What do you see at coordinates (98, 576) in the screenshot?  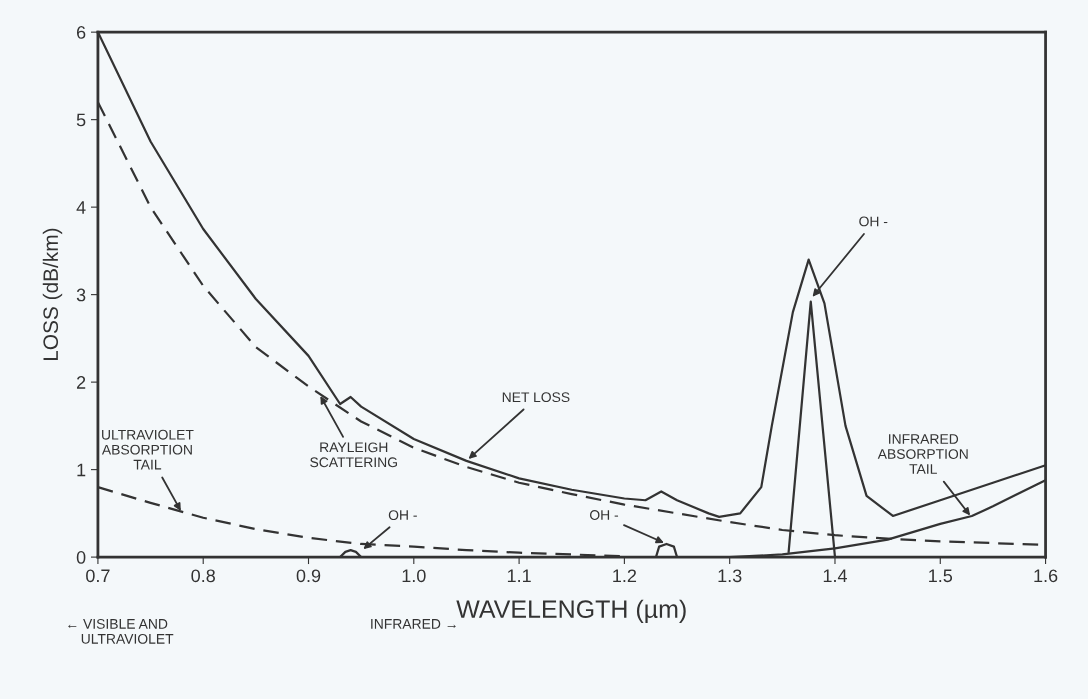 I see `x-tick-label: 0.7` at bounding box center [98, 576].